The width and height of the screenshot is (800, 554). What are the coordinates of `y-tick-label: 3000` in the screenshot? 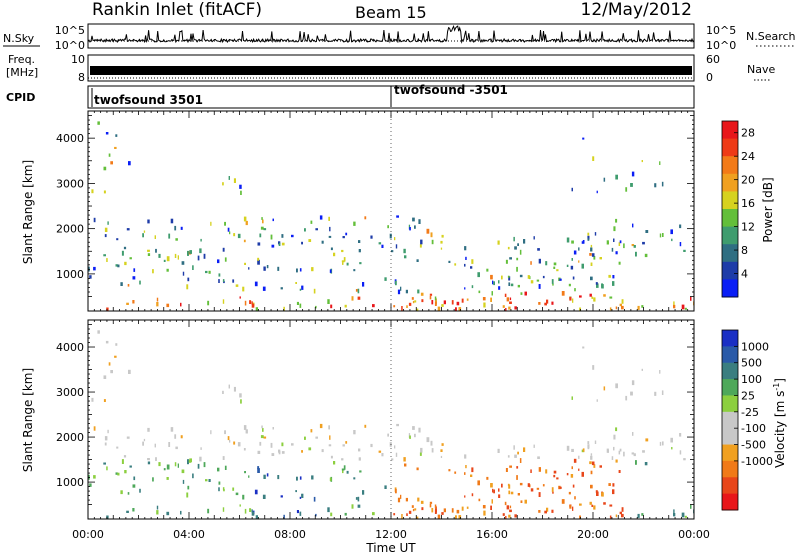 It's located at (70, 392).